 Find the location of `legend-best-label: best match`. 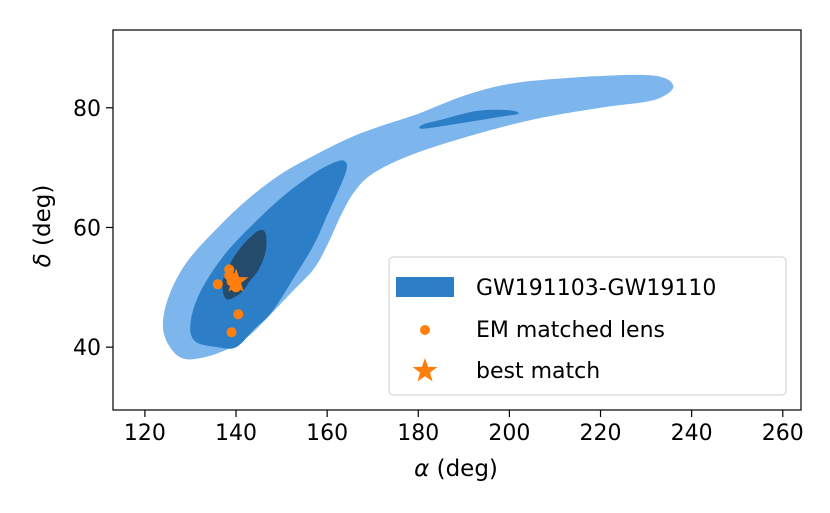

legend-best-label: best match is located at coordinates (538, 371).